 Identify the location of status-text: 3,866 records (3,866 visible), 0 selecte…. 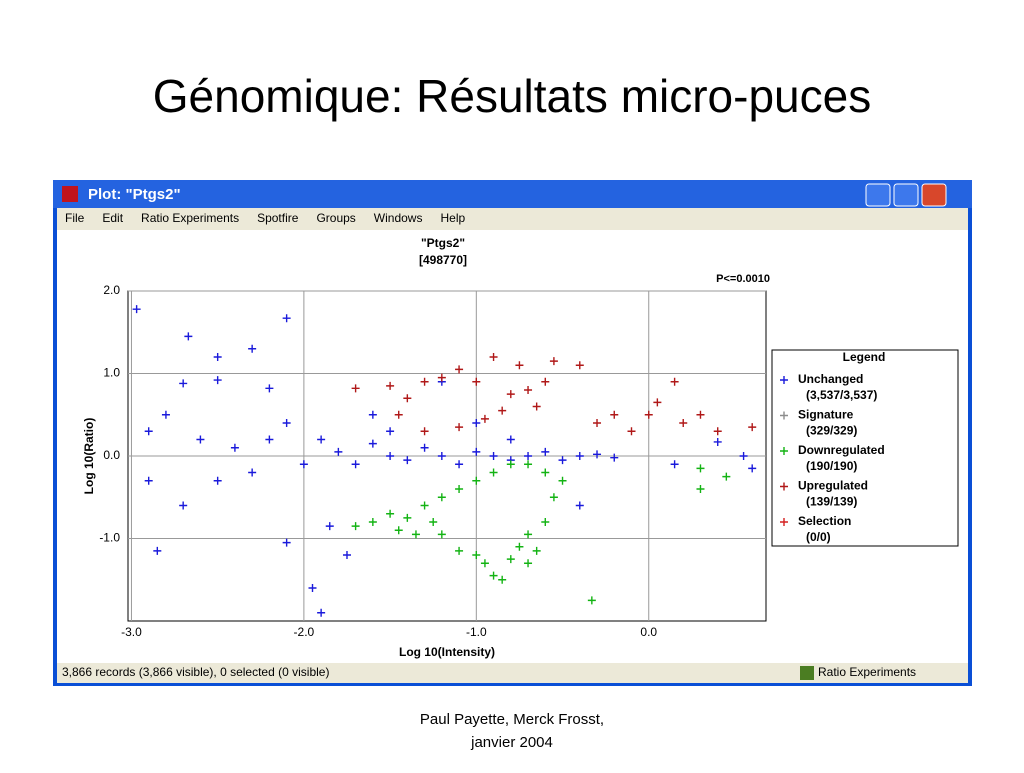
(195, 672).